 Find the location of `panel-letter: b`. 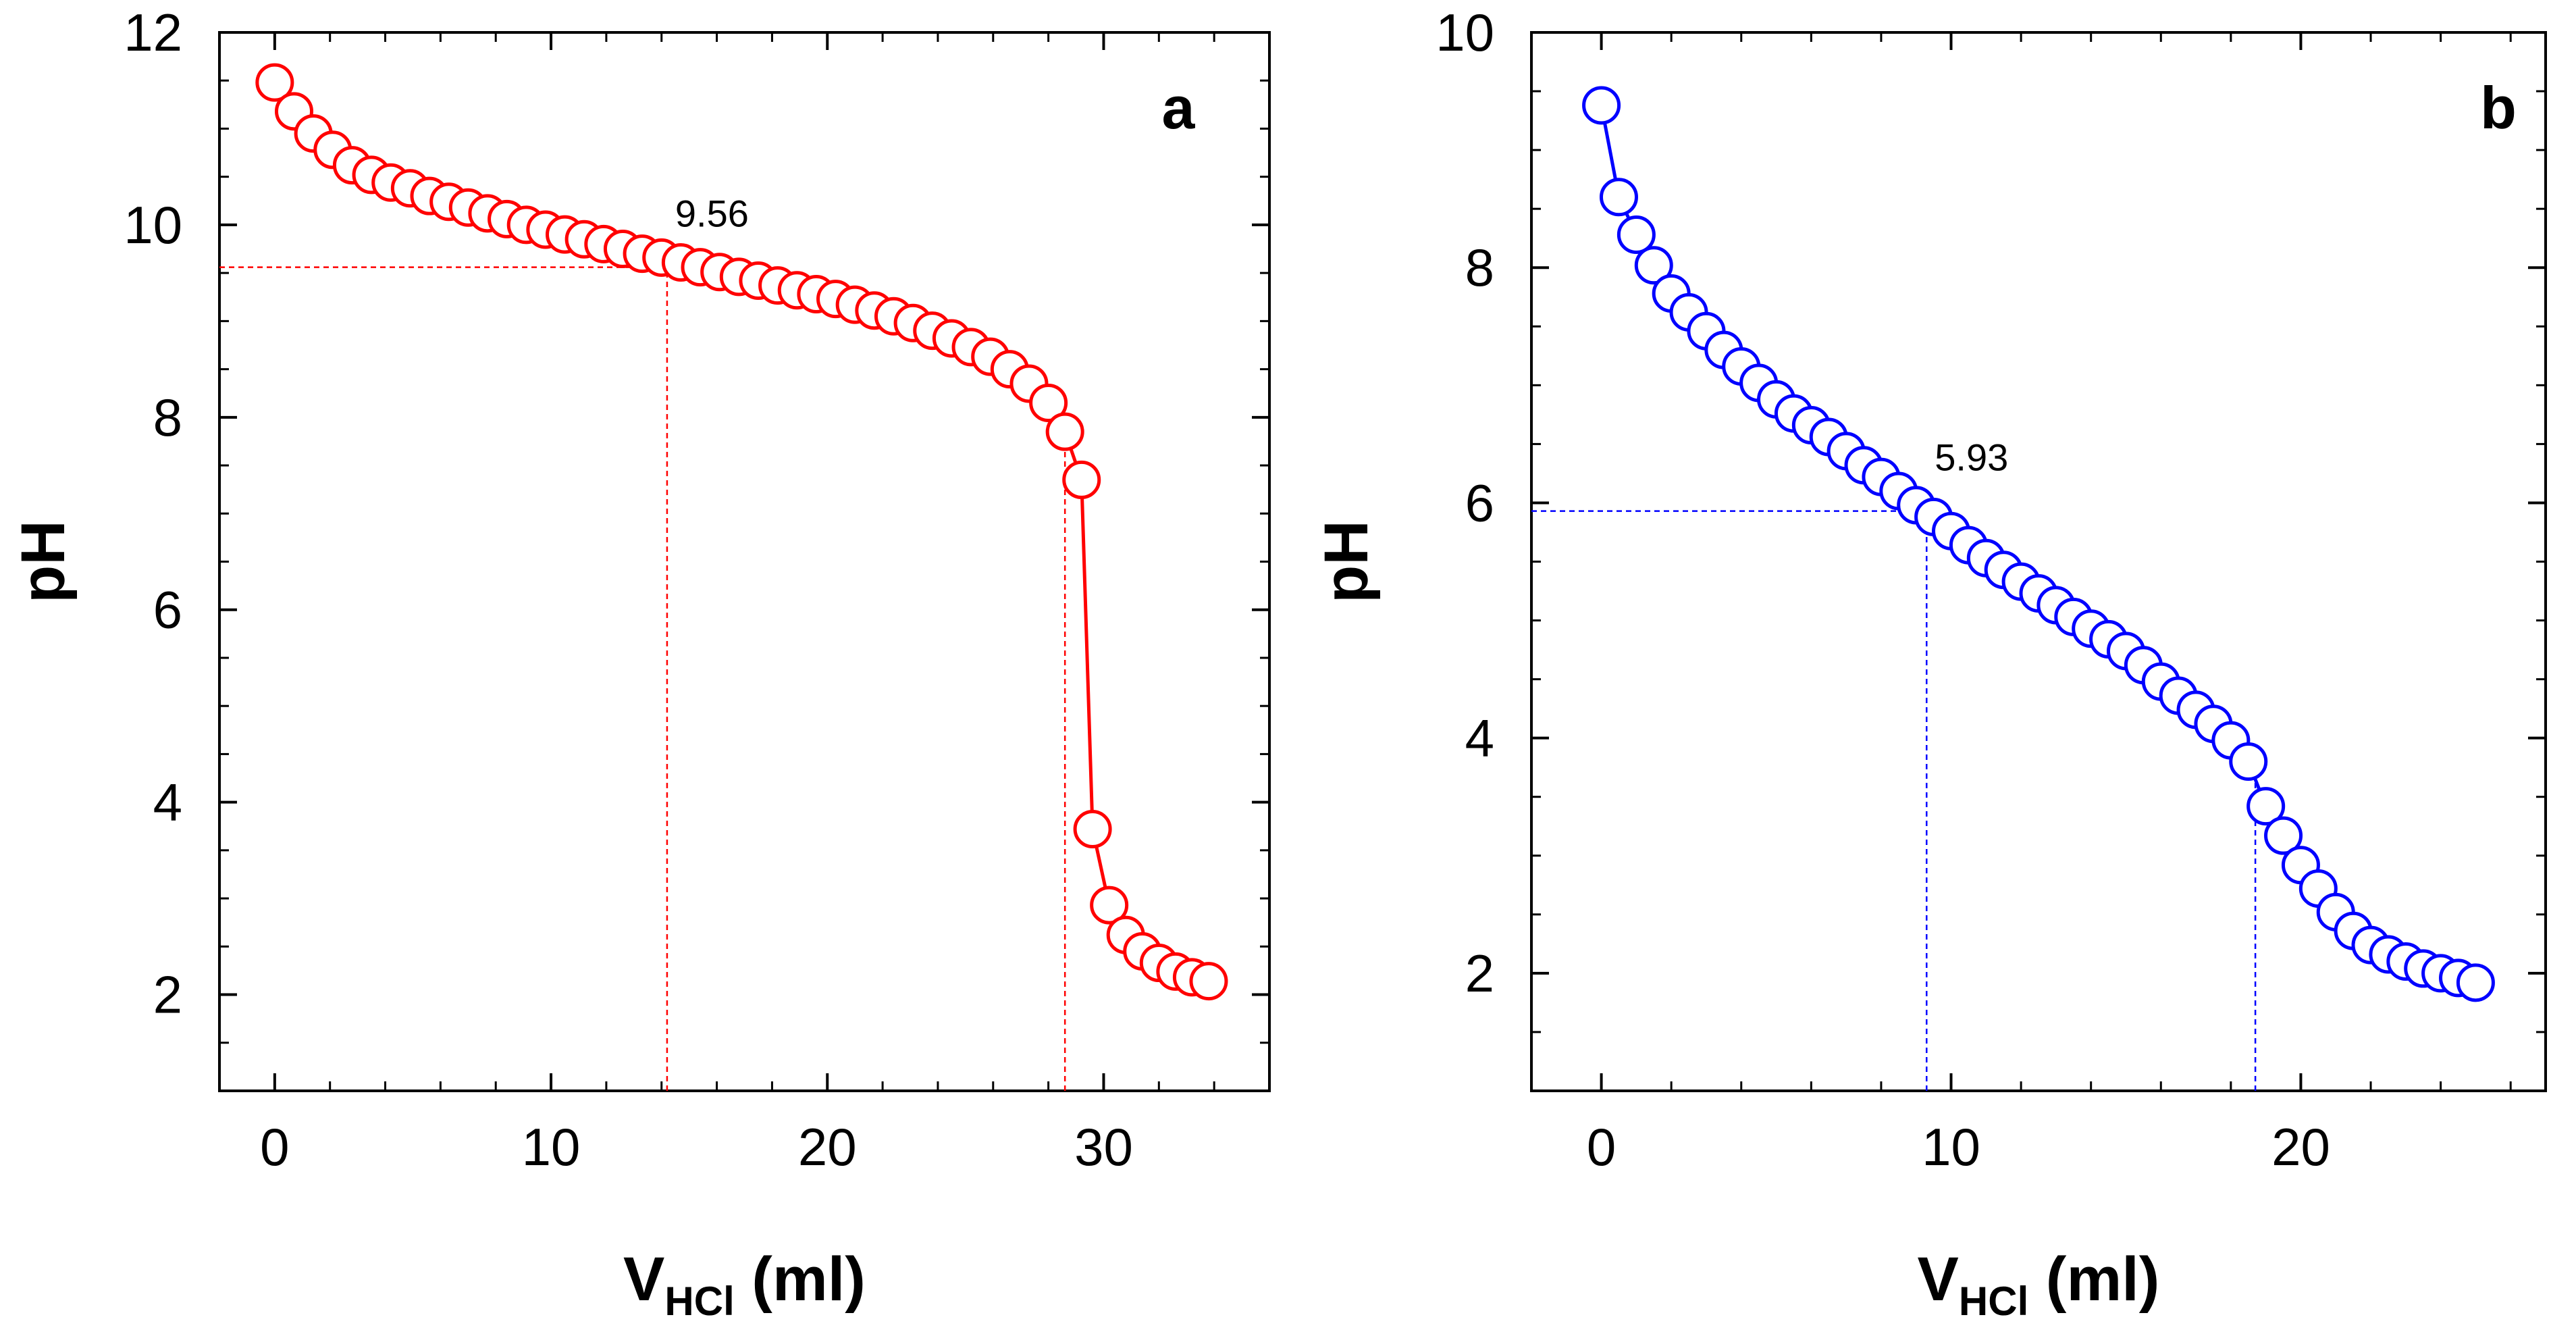

panel-letter: b is located at coordinates (2498, 107).